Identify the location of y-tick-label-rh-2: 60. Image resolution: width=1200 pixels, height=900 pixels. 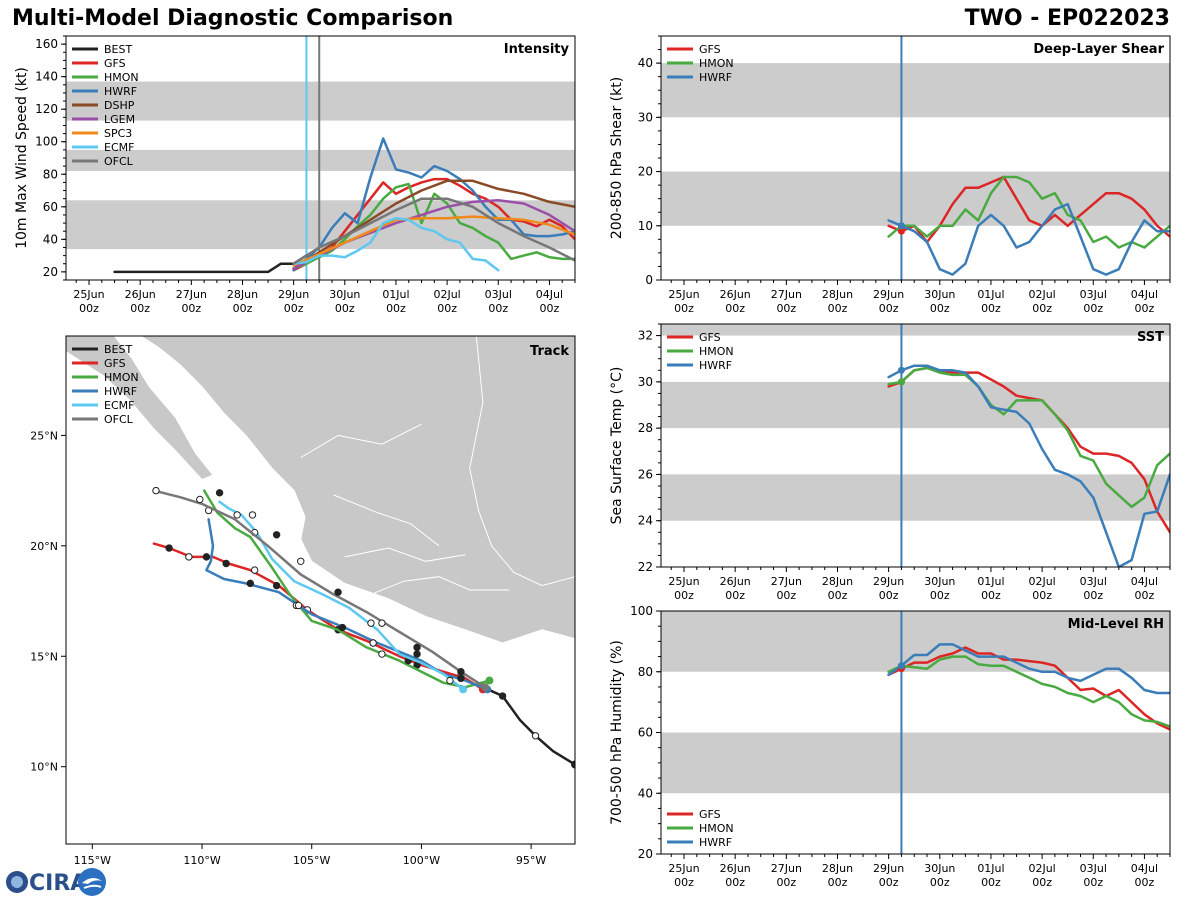
(645, 733).